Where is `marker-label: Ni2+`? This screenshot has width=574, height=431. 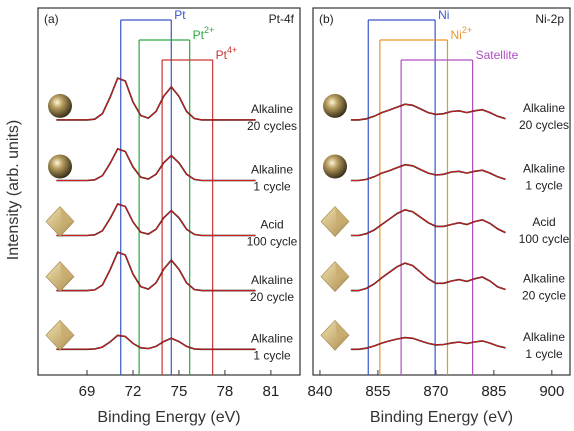
marker-label: Ni2+ is located at coordinates (461, 33).